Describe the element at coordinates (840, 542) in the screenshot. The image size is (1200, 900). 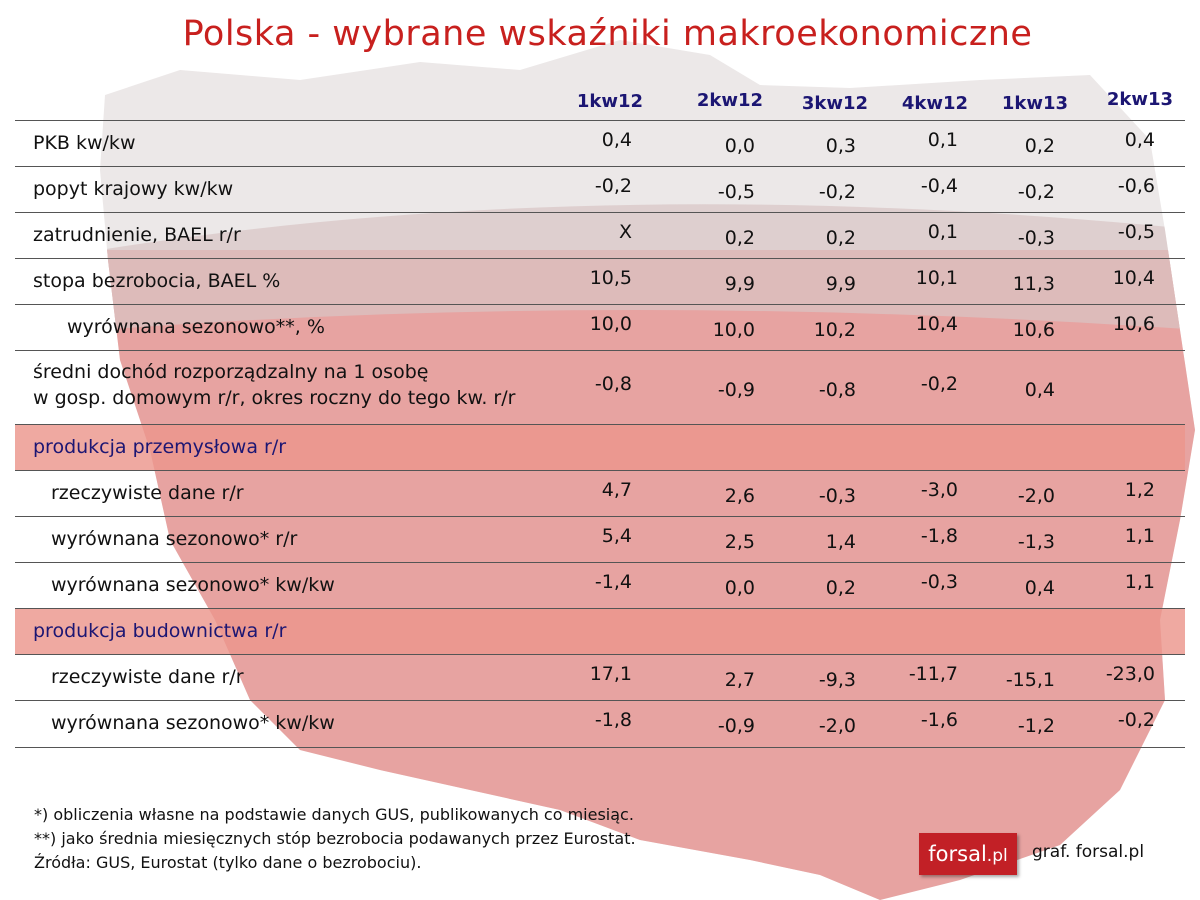
I see `table-cell: 1,4` at that location.